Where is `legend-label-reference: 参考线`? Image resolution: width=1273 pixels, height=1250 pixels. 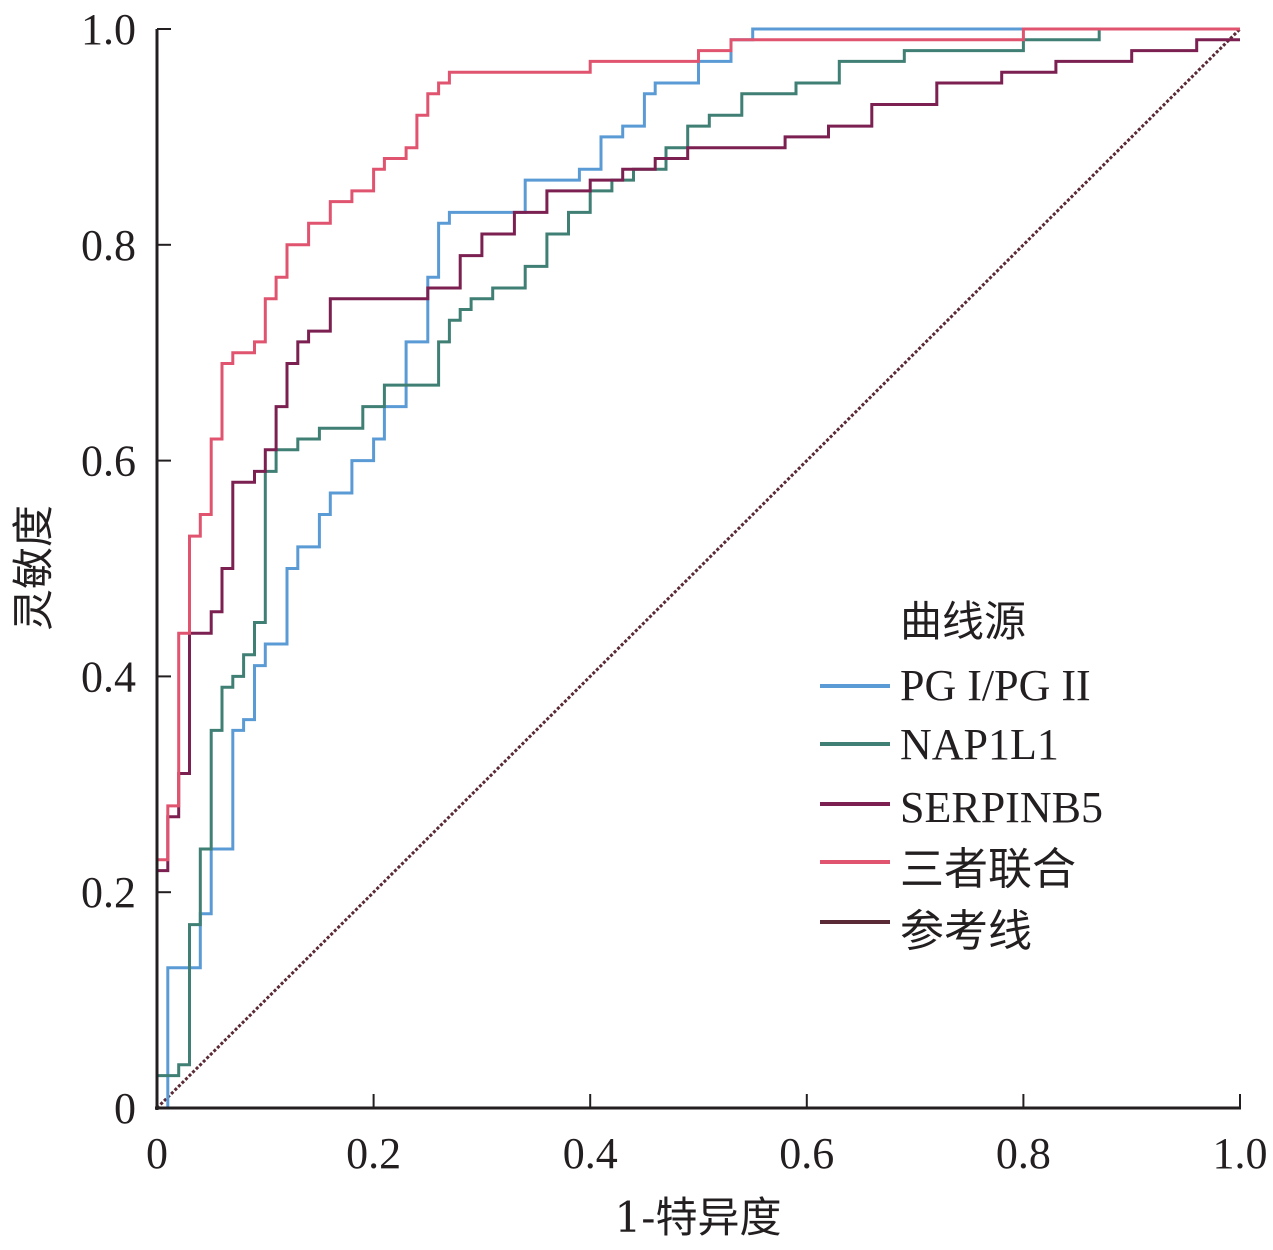 legend-label-reference: 参考线 is located at coordinates (966, 931).